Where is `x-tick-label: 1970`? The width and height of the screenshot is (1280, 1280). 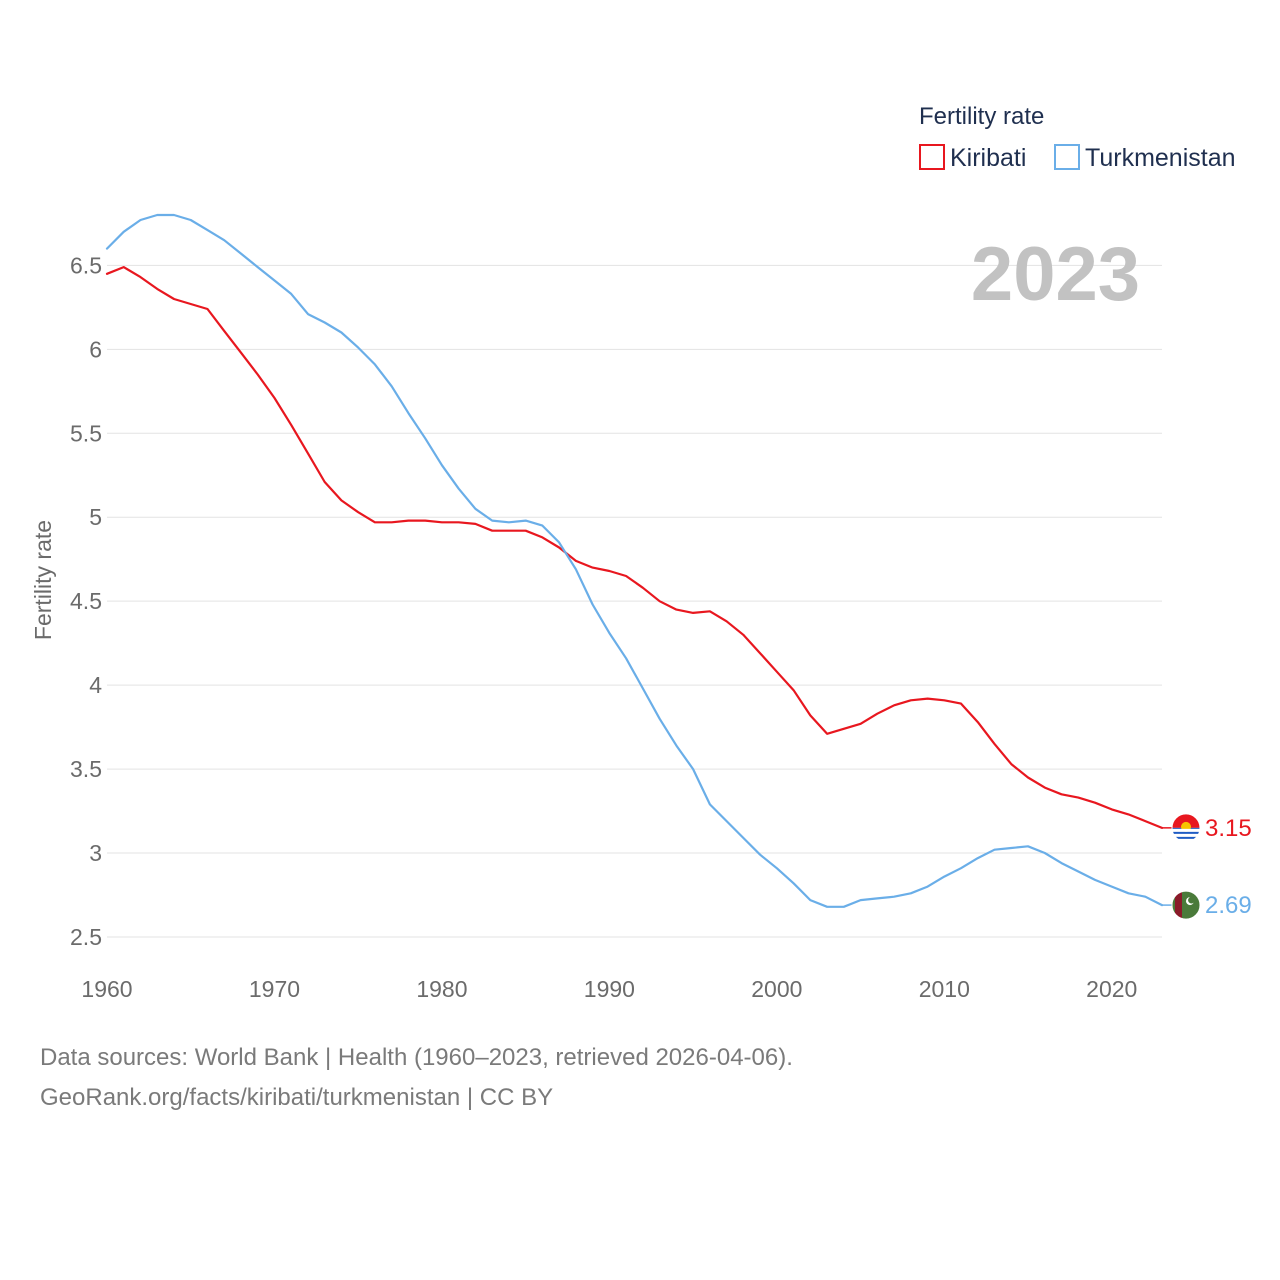
x-tick-label: 1970 is located at coordinates (274, 989).